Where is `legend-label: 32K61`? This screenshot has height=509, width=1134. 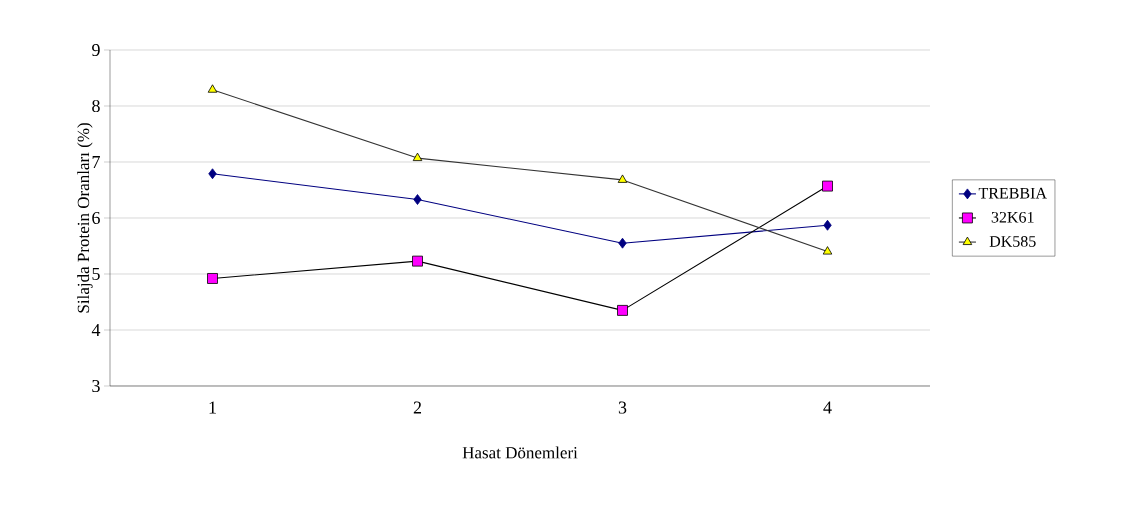
legend-label: 32K61 is located at coordinates (1012, 217).